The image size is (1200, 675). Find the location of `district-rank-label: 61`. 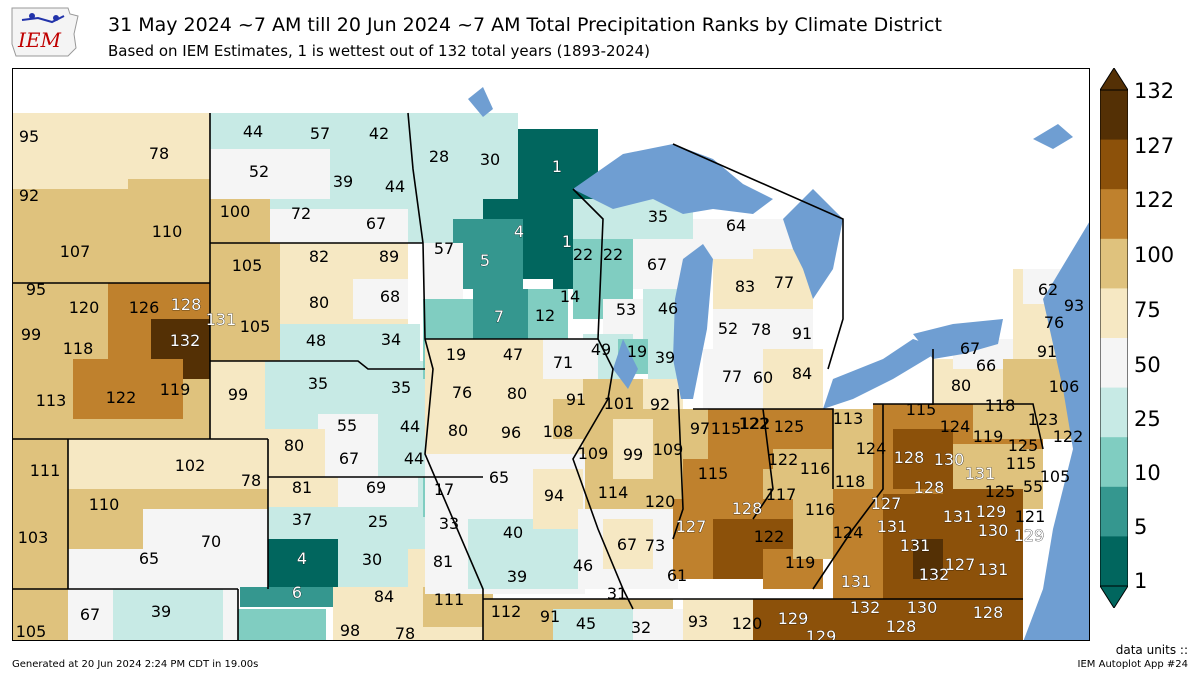

district-rank-label: 61 is located at coordinates (677, 575).